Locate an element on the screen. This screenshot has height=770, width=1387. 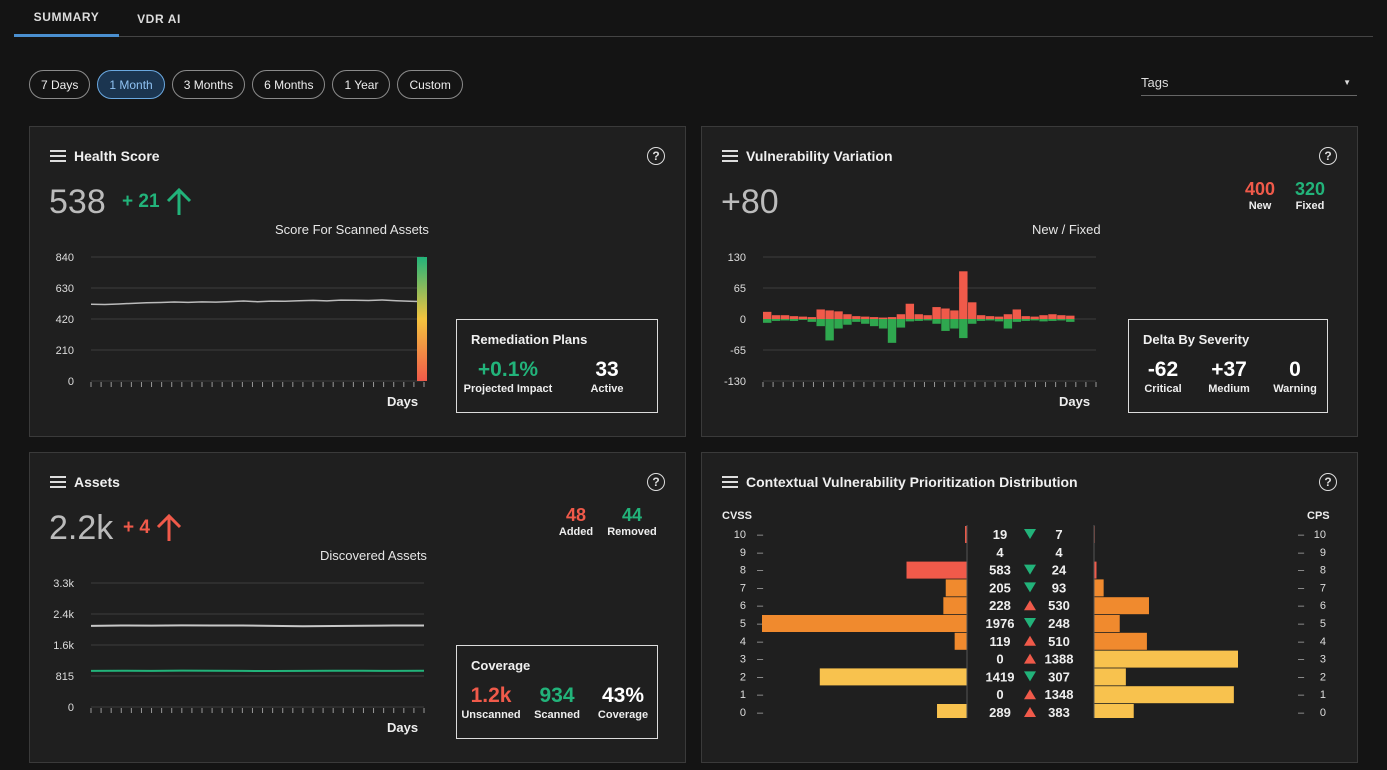
filter-7-days: 7 Days is located at coordinates (60, 84).